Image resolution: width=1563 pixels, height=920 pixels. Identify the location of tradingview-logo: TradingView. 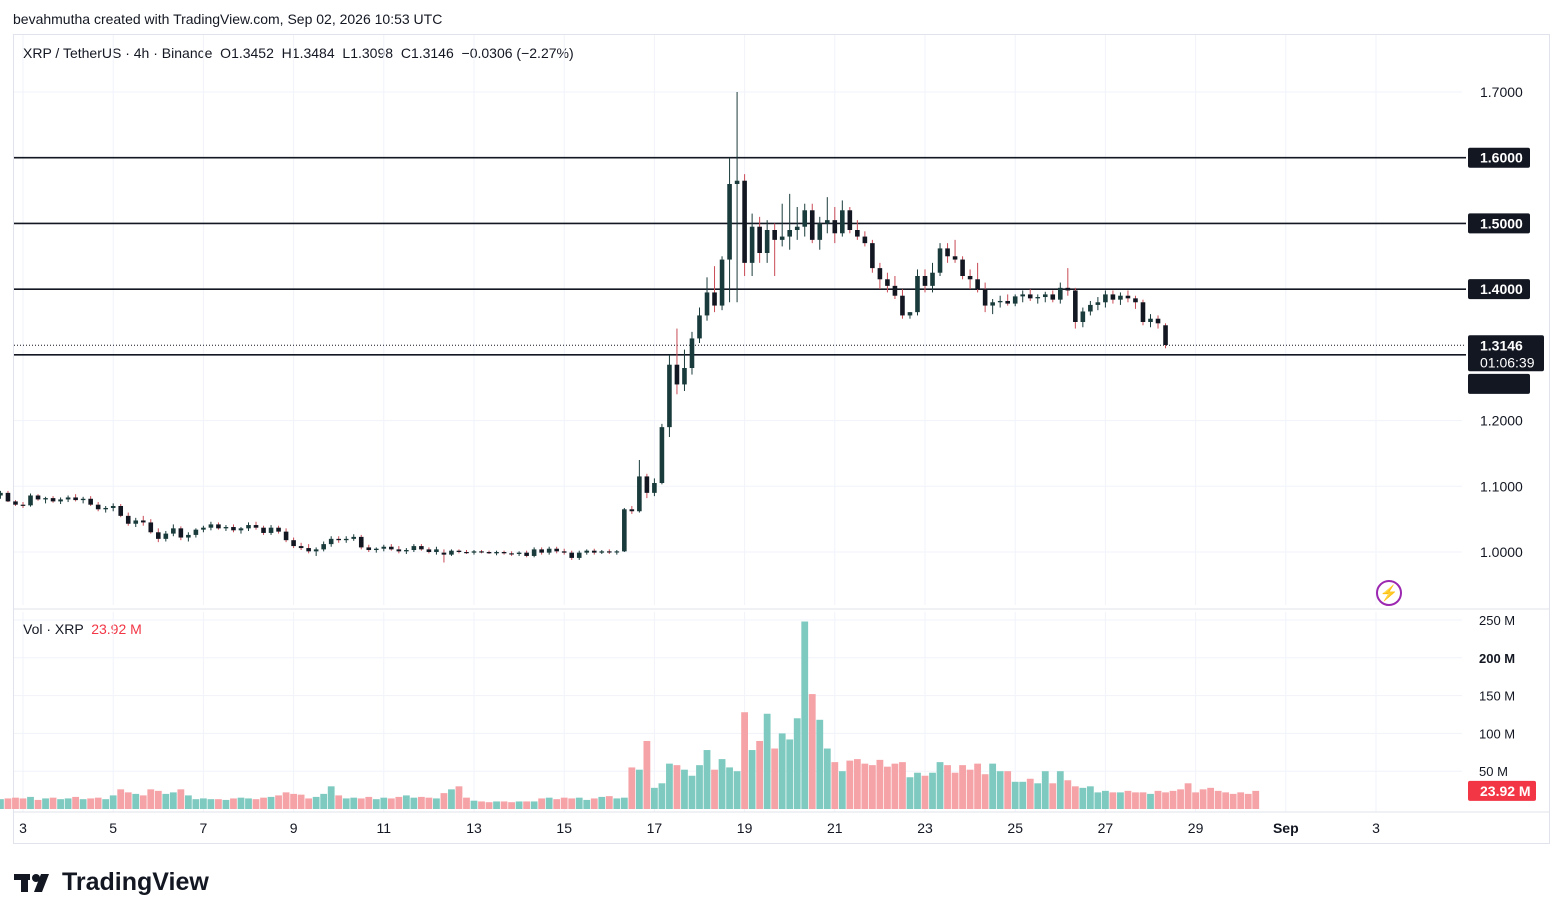
(111, 882).